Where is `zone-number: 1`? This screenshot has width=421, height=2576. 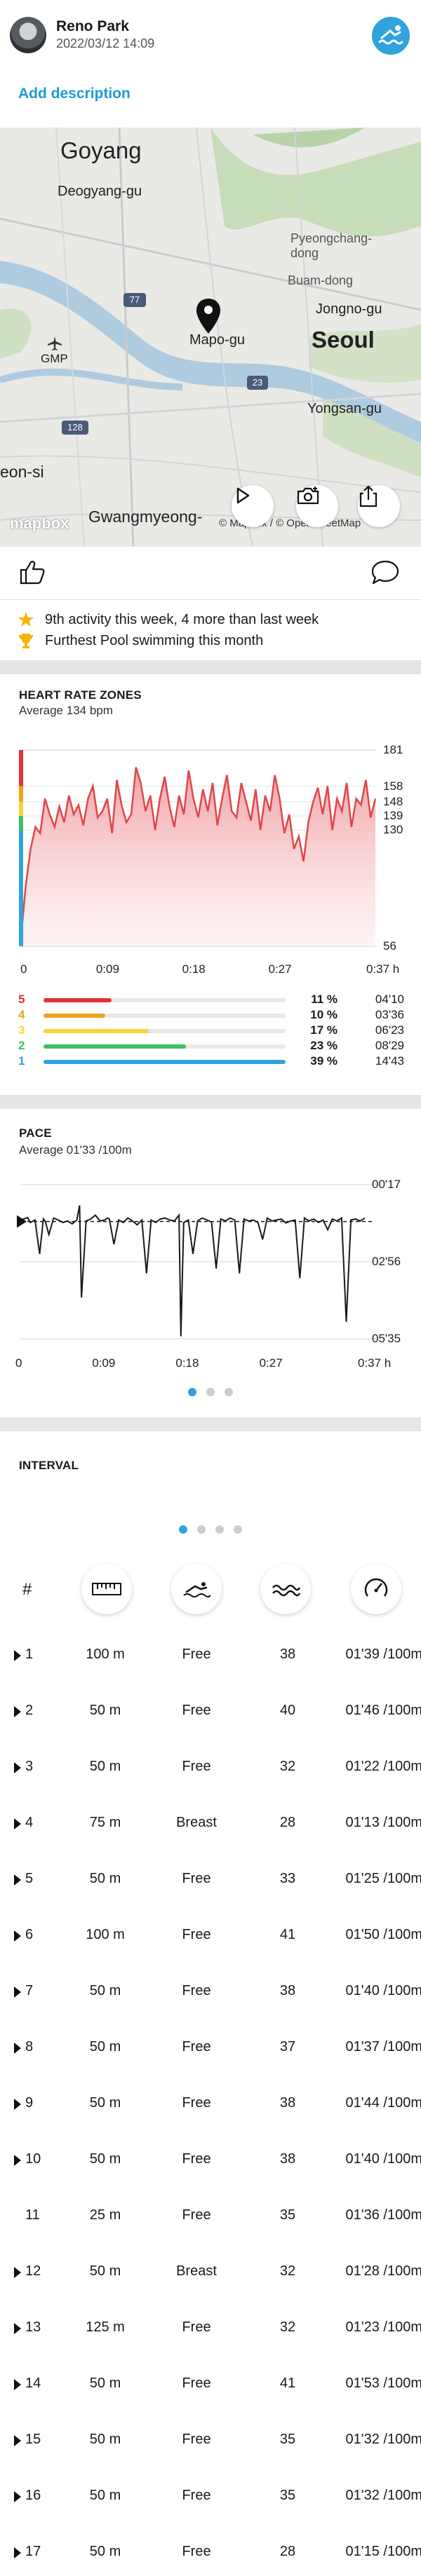
zone-number: 1 is located at coordinates (22, 1061).